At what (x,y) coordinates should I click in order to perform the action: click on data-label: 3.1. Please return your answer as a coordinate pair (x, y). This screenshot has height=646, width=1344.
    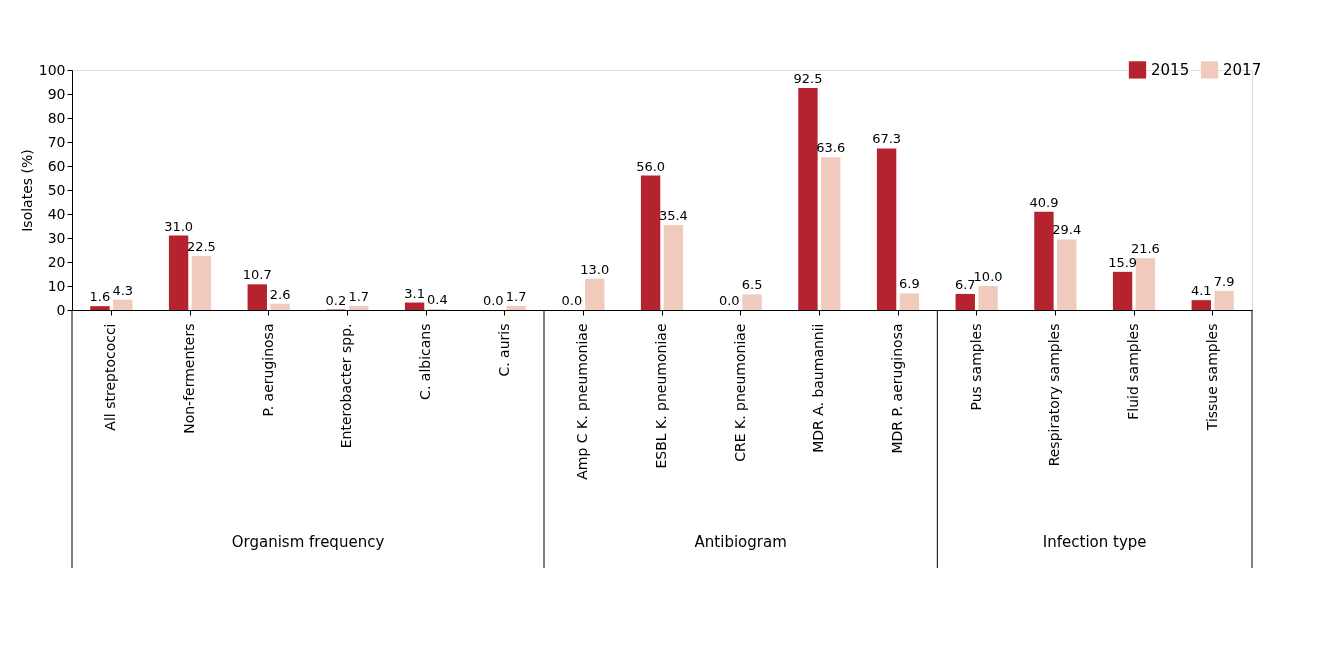
    Looking at the image, I should click on (414, 293).